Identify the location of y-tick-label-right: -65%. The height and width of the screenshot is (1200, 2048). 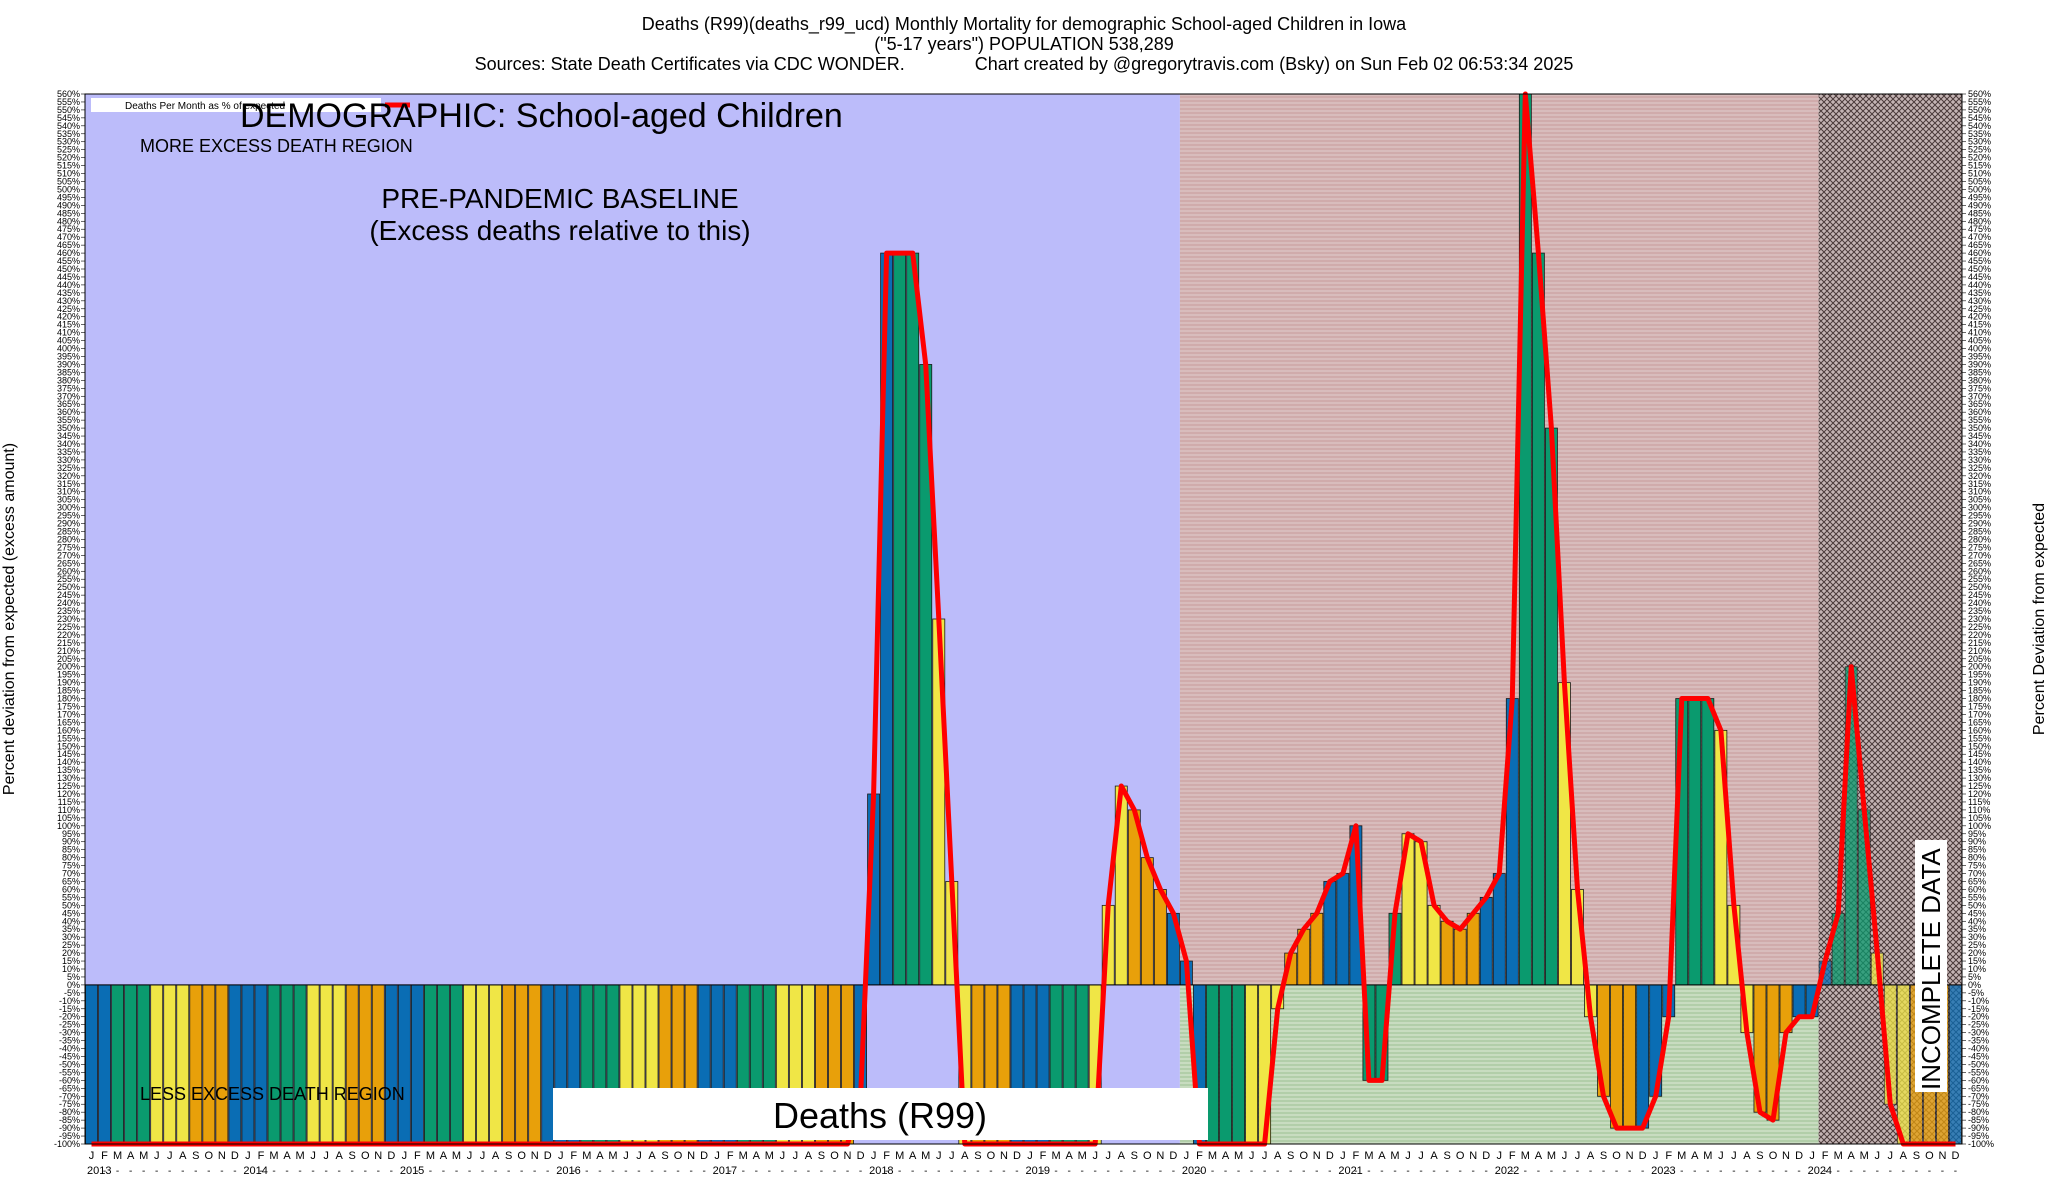
(1978, 1088).